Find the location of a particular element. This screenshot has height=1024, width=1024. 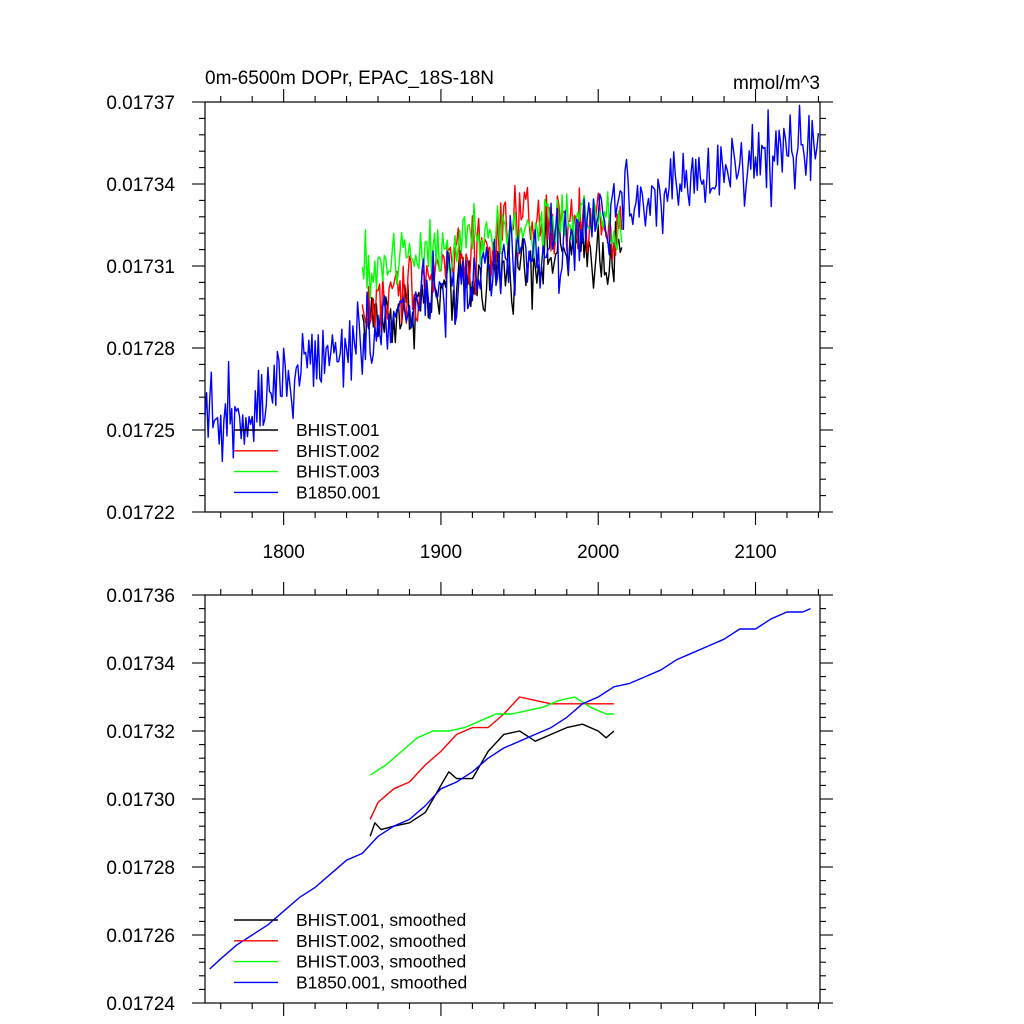

legend-label: BHIST.001, smoothed is located at coordinates (381, 920).